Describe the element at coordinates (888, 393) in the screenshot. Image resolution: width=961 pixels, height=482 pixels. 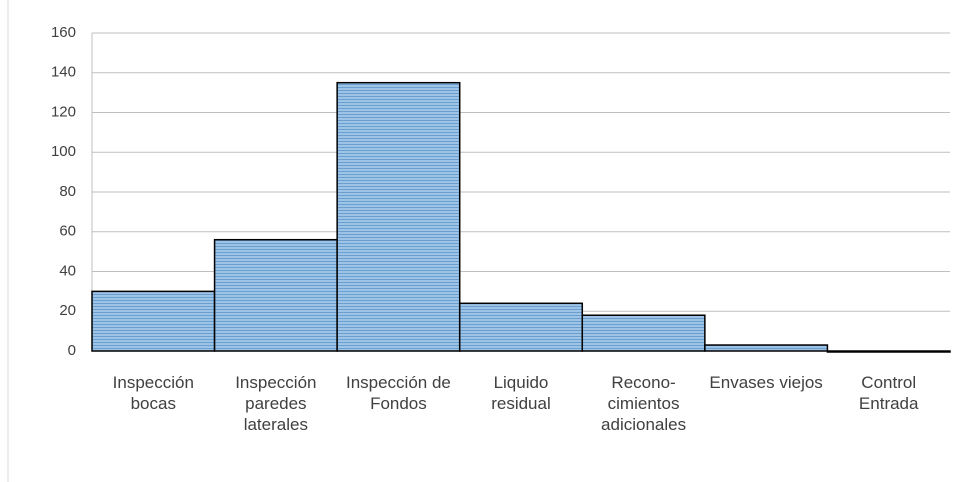
I see `x-tick-label: Control Entrada` at that location.